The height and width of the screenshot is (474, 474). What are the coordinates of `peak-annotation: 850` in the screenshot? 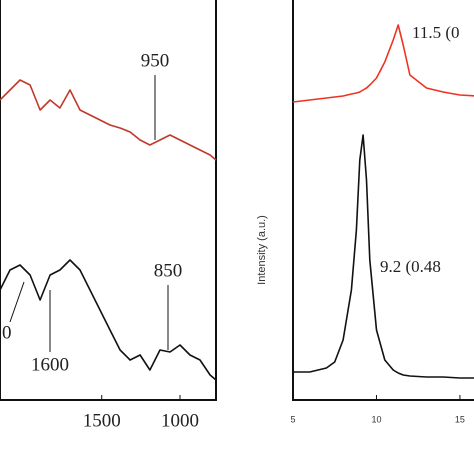 It's located at (168, 270).